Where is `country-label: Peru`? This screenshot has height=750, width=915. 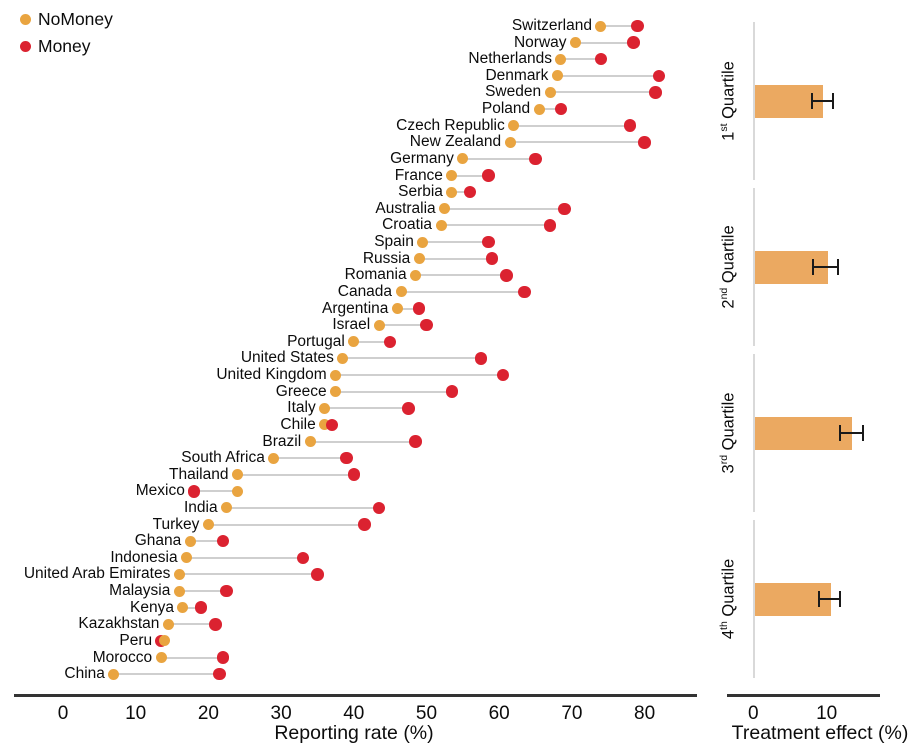 country-label: Peru is located at coordinates (136, 640).